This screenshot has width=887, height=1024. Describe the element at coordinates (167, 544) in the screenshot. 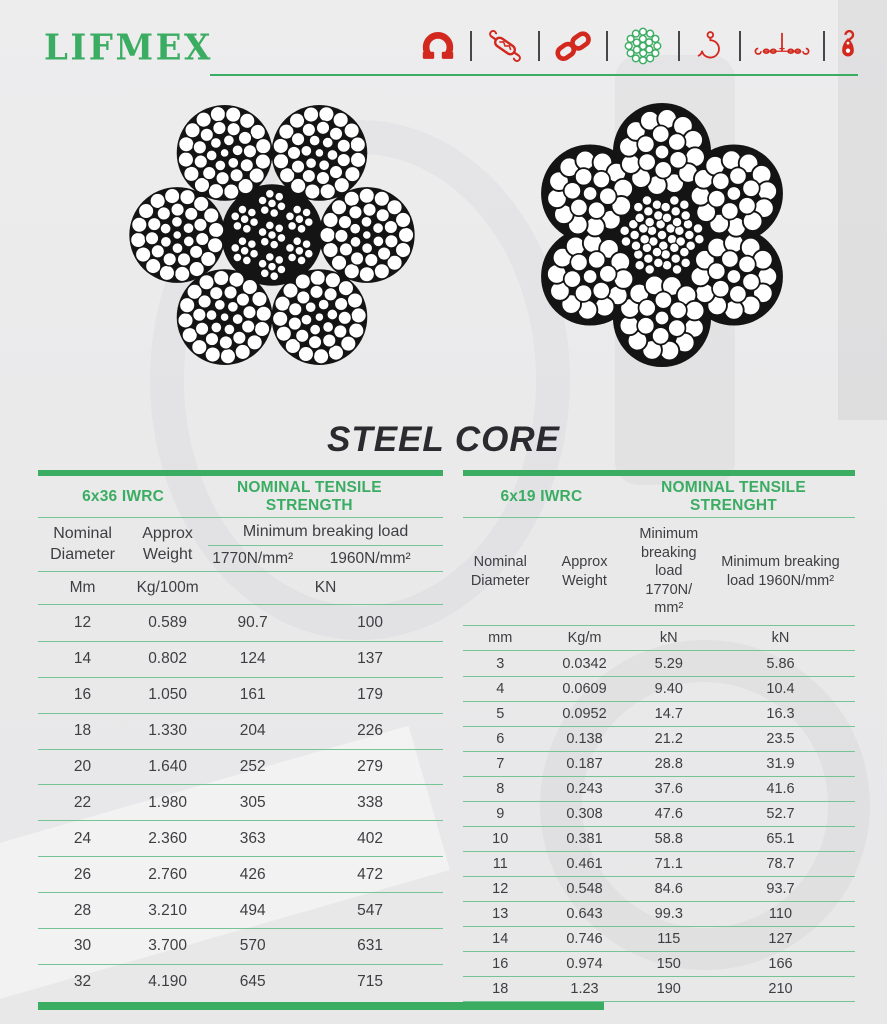

I see `col-header-weight: Approx Weight` at that location.